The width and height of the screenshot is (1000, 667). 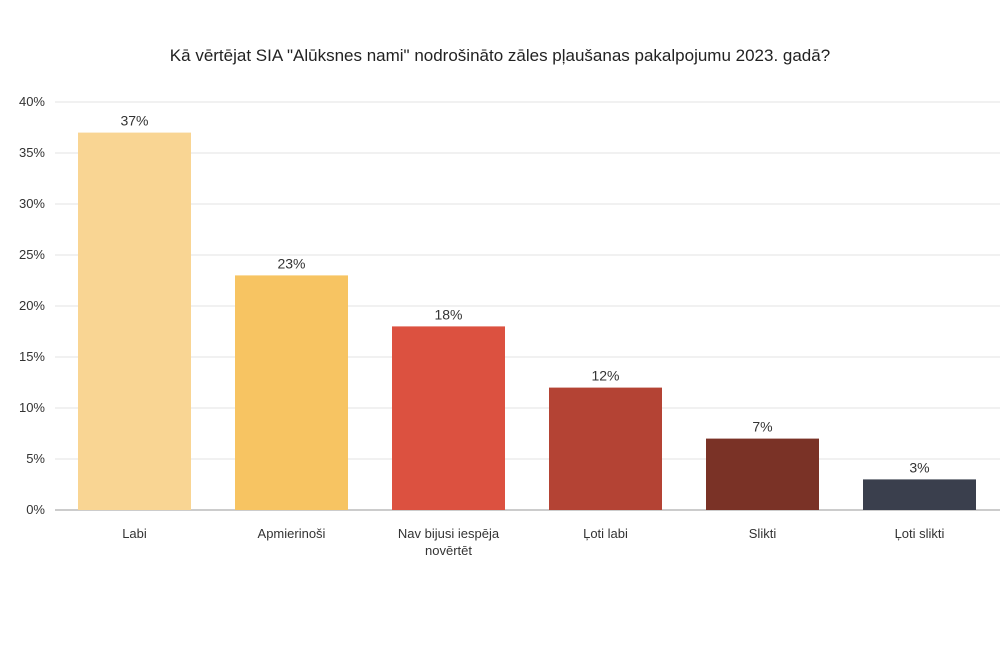 What do you see at coordinates (32, 152) in the screenshot?
I see `y-tick-label: 35%` at bounding box center [32, 152].